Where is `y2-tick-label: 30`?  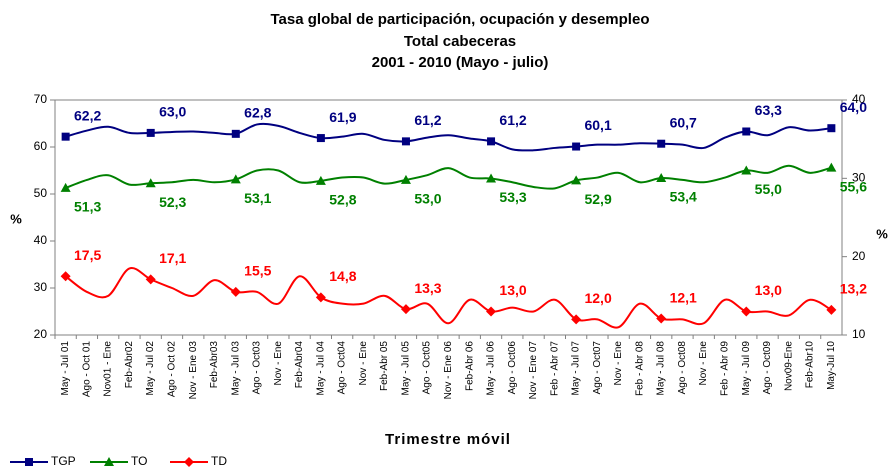
y2-tick-label: 30 is located at coordinates (859, 178).